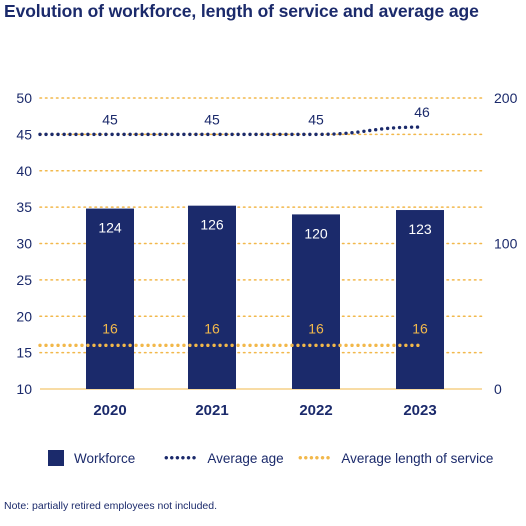 This screenshot has width=526, height=526. Describe the element at coordinates (245, 458) in the screenshot. I see `legend-average-age-label: Average age` at that location.